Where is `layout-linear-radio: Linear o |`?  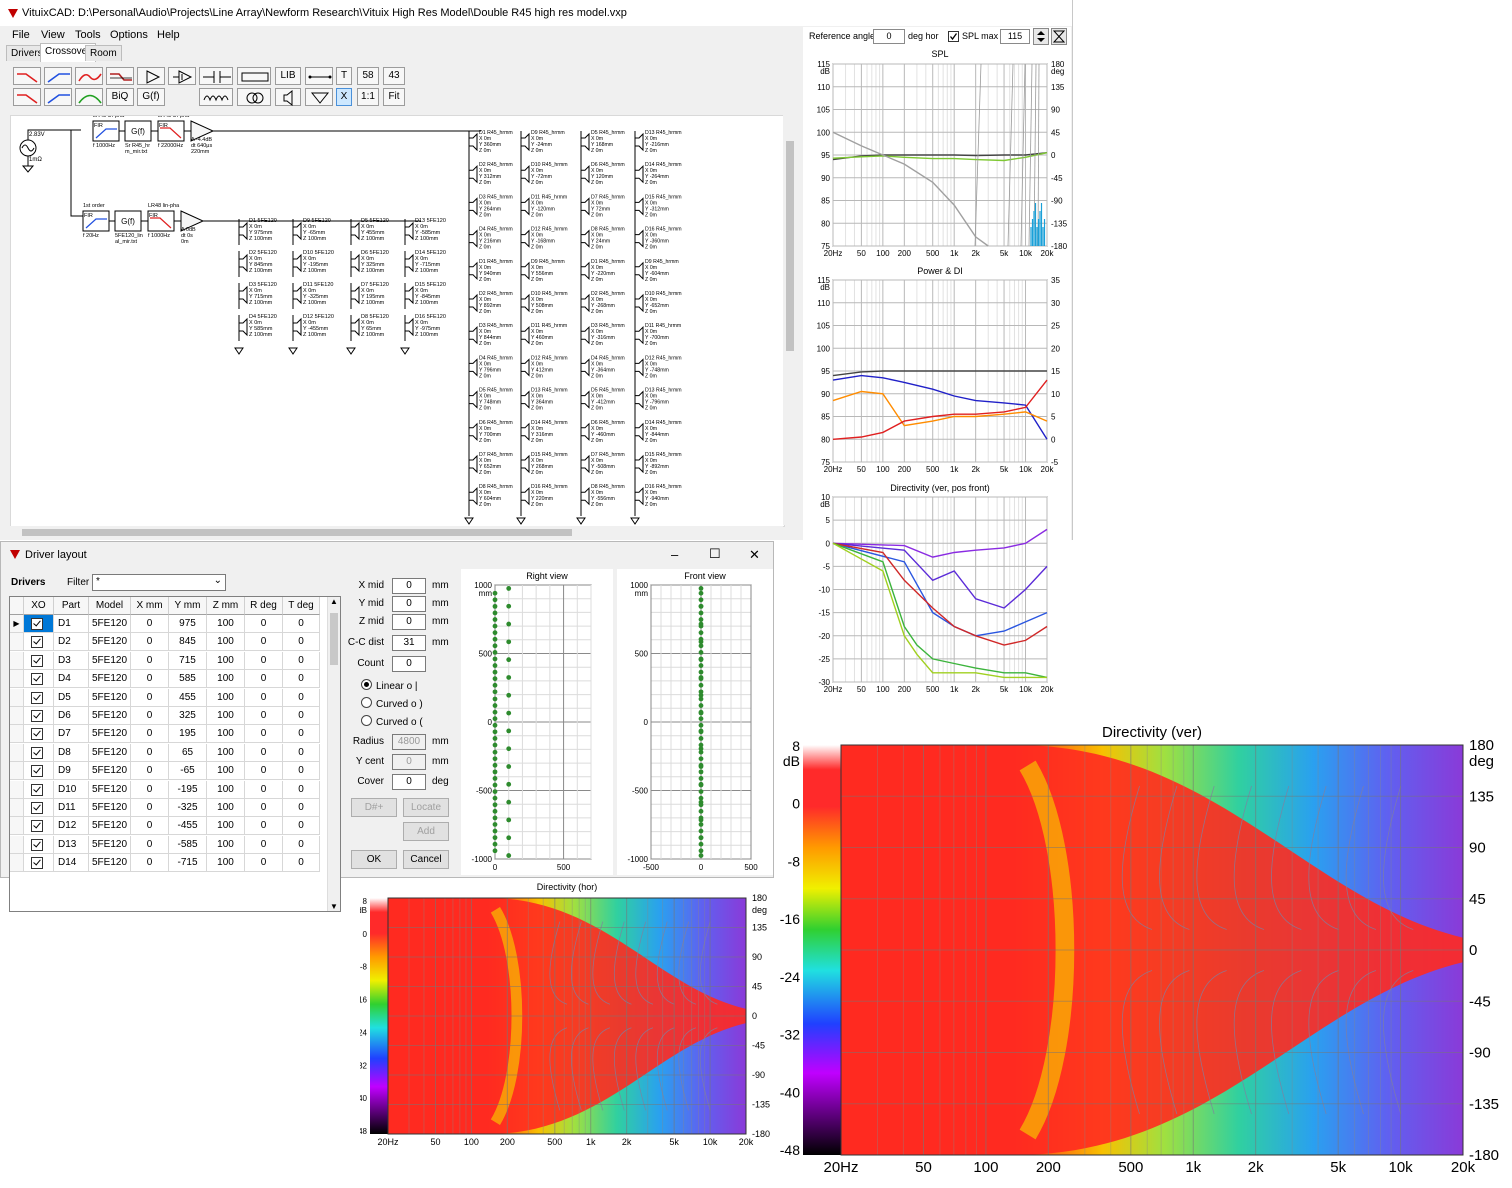 layout-linear-radio: Linear o | is located at coordinates (389, 685).